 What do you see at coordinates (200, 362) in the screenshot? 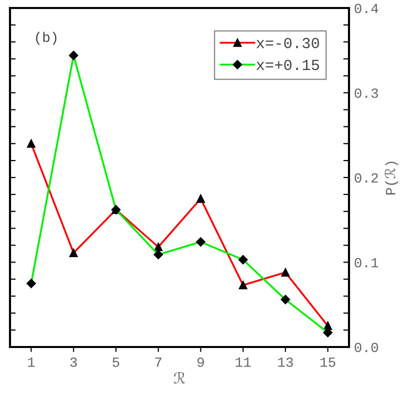
I see `x-tick-label: 9` at bounding box center [200, 362].